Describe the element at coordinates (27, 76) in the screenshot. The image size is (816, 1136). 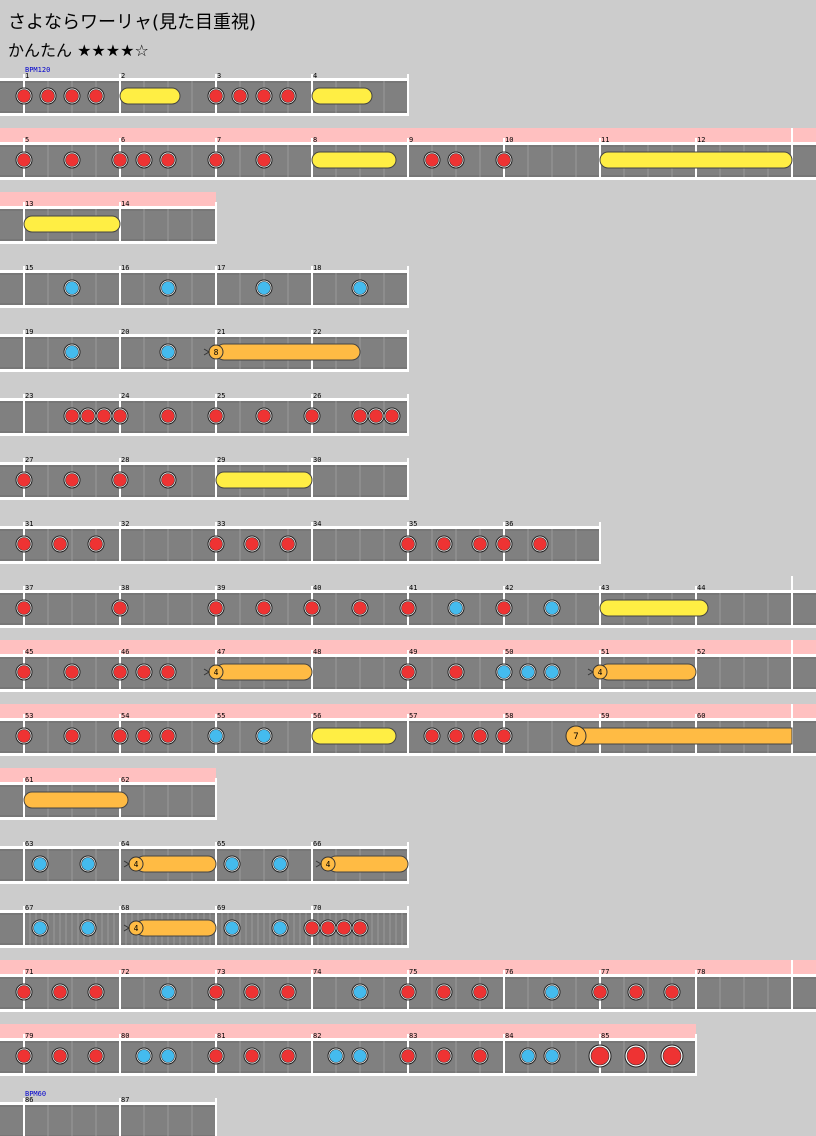
I see `bar-number: 1` at that location.